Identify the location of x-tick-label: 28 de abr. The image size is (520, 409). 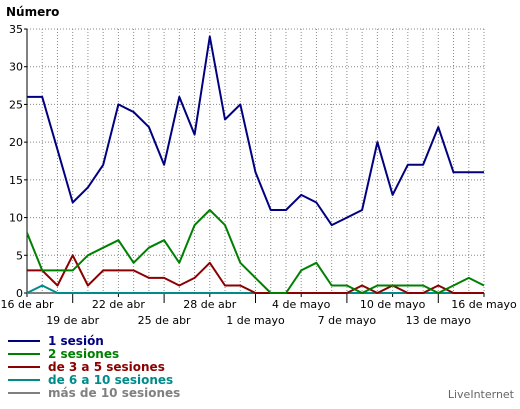
(209, 304).